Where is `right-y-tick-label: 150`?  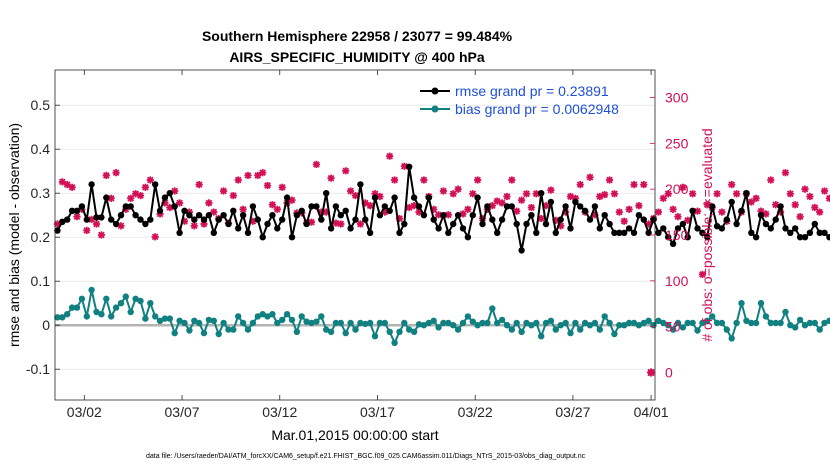 right-y-tick-label: 150 is located at coordinates (677, 235).